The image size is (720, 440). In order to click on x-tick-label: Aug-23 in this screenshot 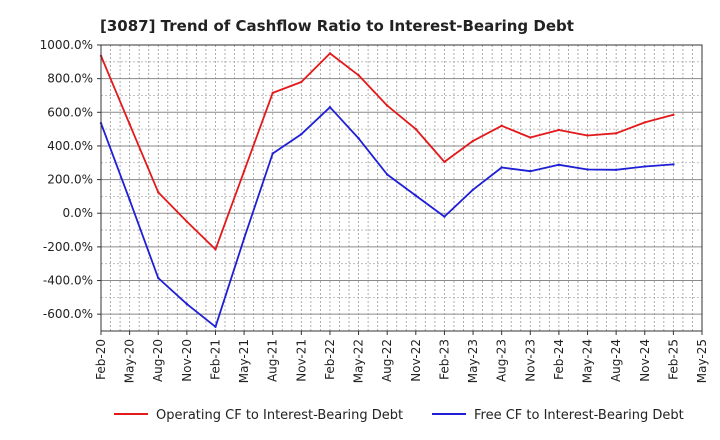, I will do `click(502, 360)`.